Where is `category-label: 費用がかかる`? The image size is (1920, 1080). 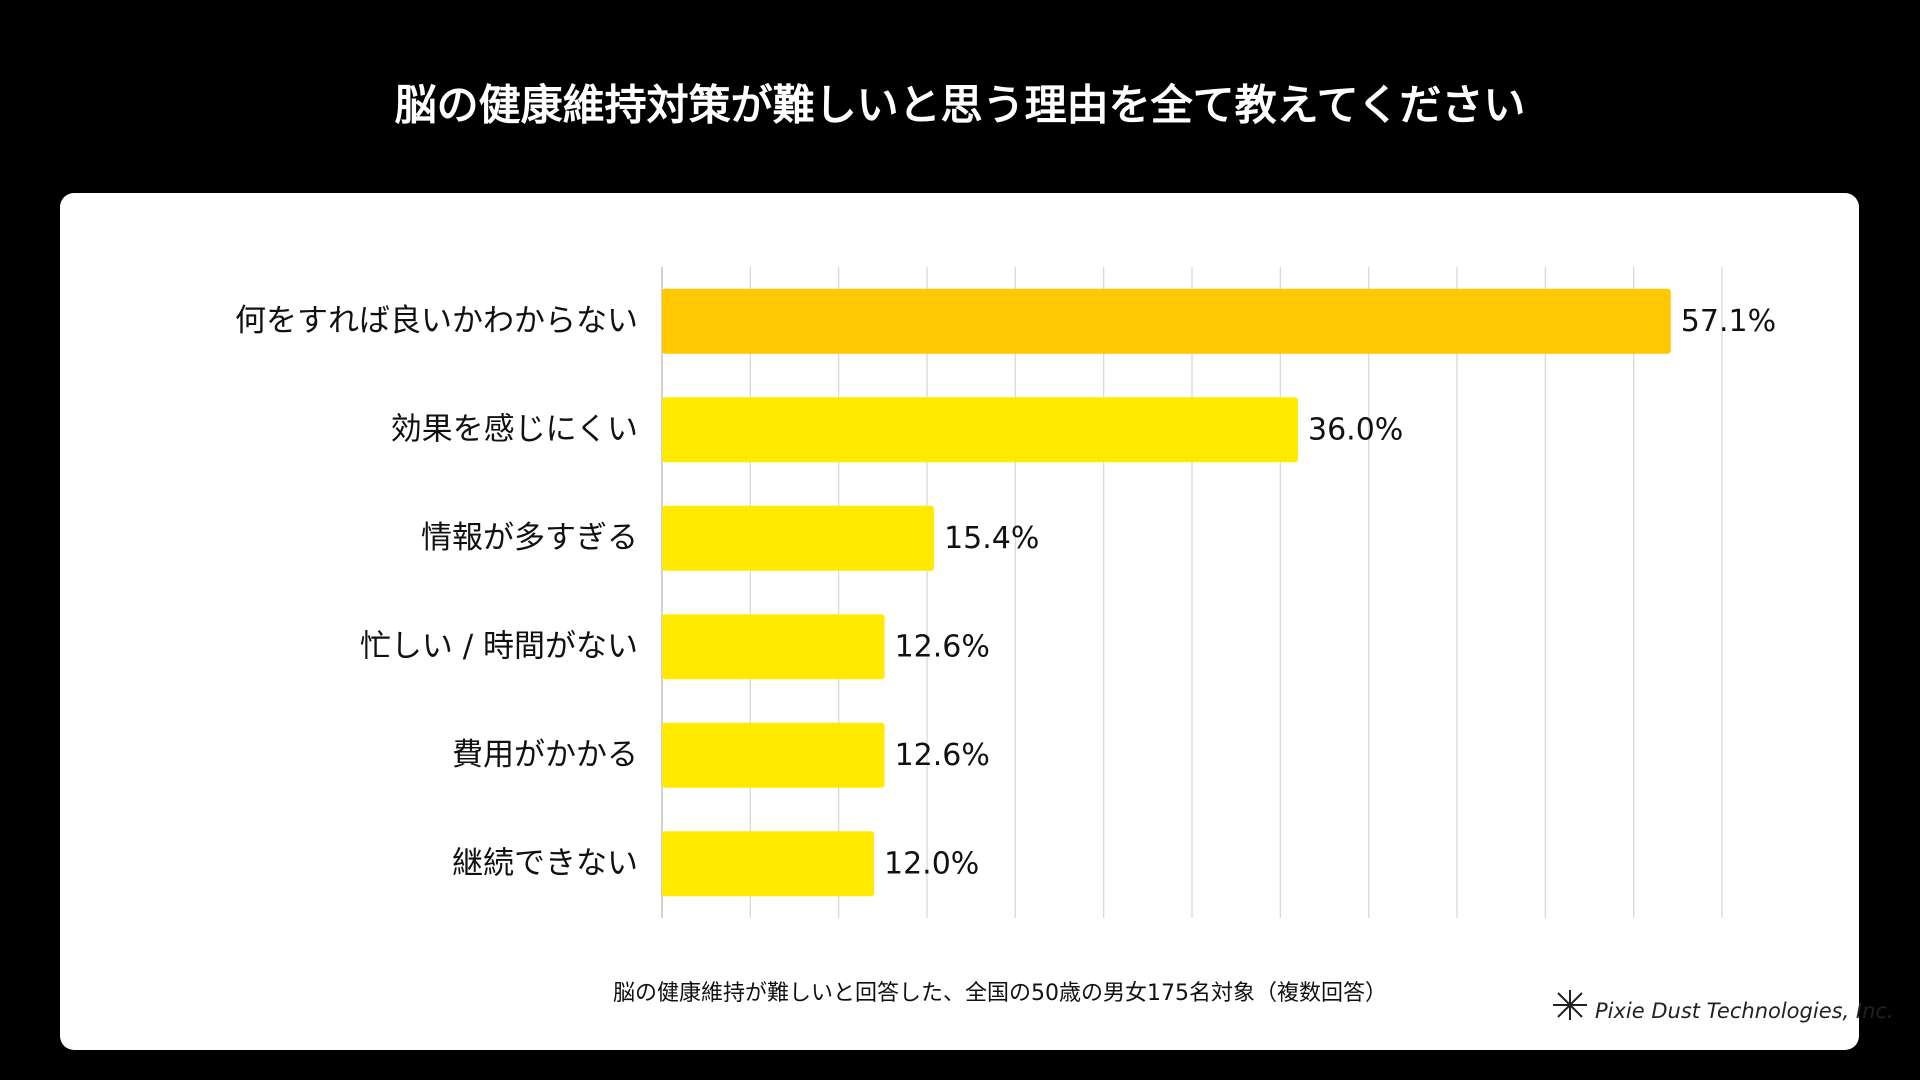 category-label: 費用がかかる is located at coordinates (545, 755).